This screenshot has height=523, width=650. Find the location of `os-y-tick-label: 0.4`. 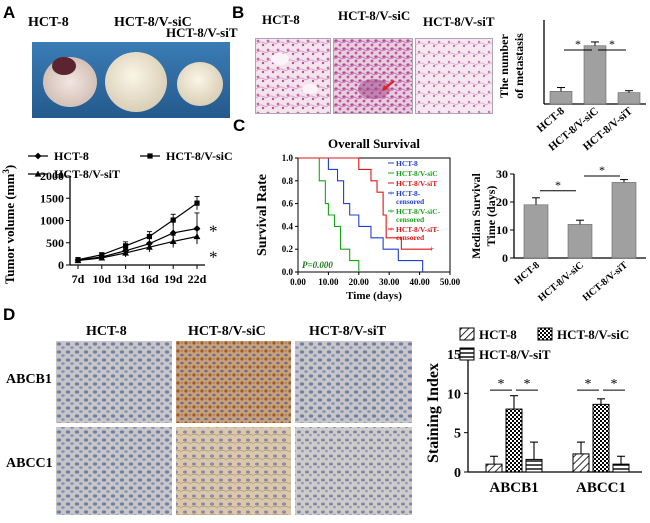

os-y-tick-label: 0.4 is located at coordinates (288, 226).